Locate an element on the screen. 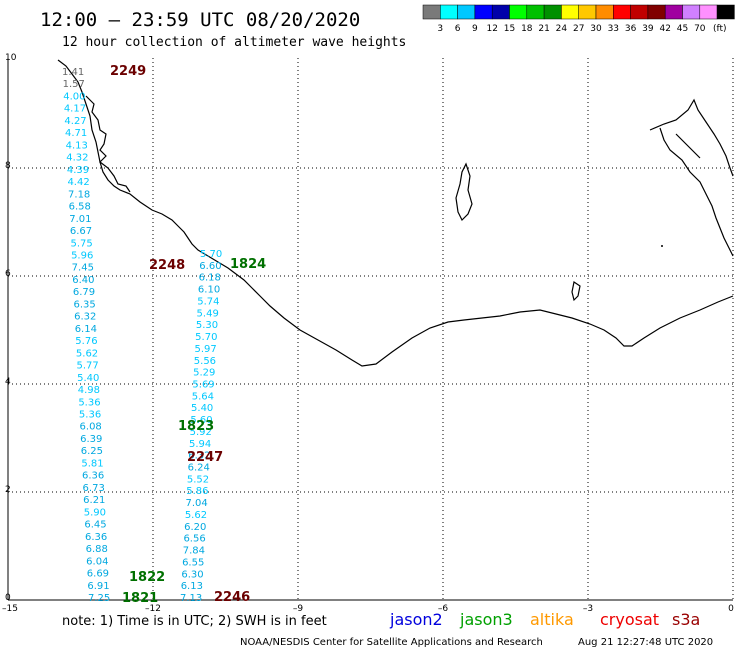  wave-height-value: 6.18 is located at coordinates (210, 278).